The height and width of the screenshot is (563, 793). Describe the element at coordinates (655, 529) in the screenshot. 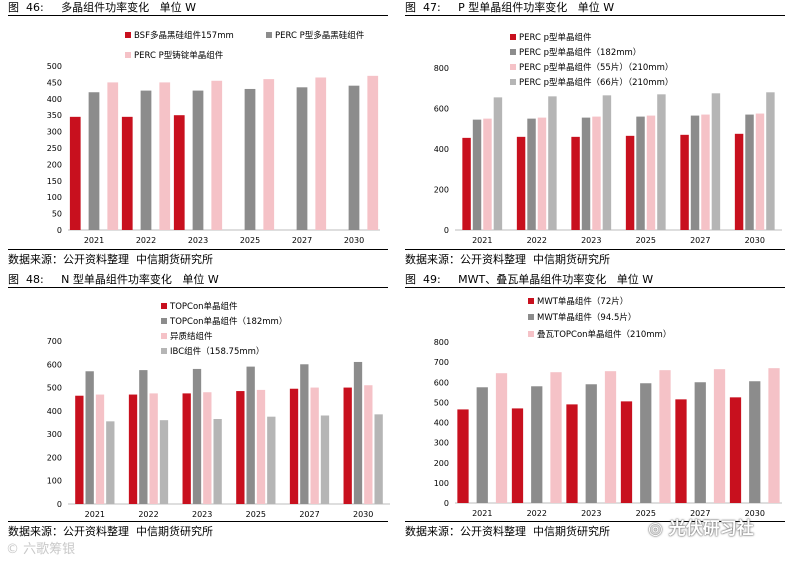

I see `wechat-icon: ◎` at that location.